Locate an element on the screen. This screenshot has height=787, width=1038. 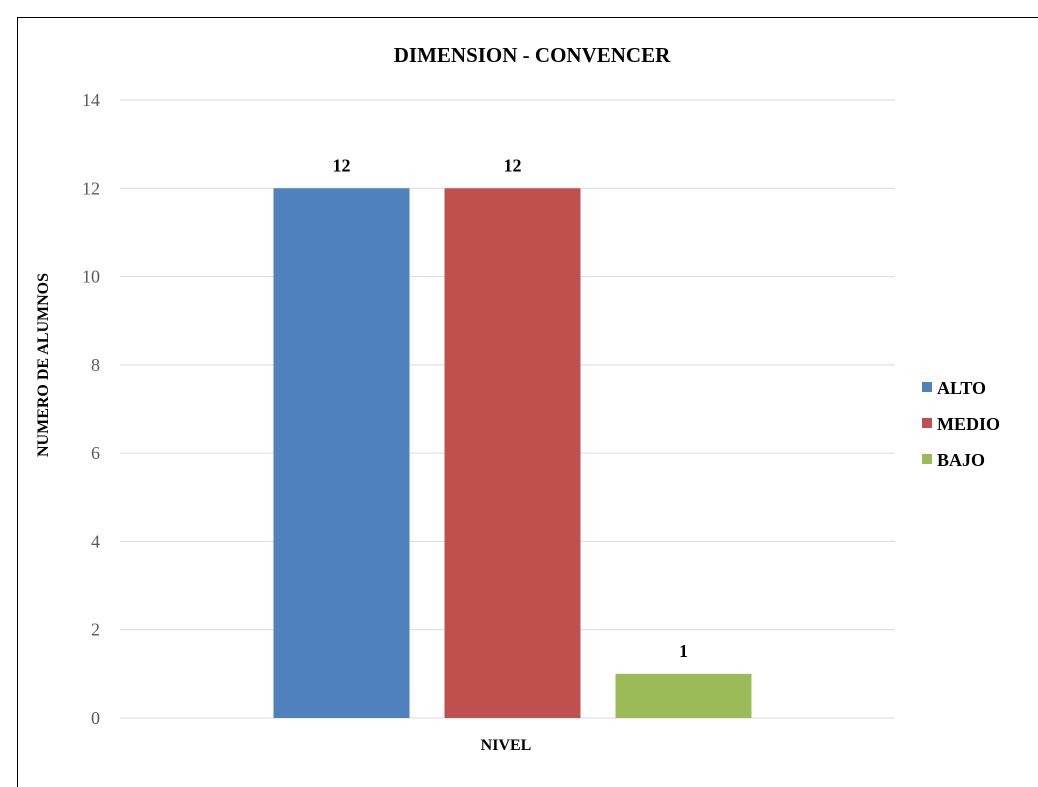
y-tick-label: 4 is located at coordinates (95, 541).